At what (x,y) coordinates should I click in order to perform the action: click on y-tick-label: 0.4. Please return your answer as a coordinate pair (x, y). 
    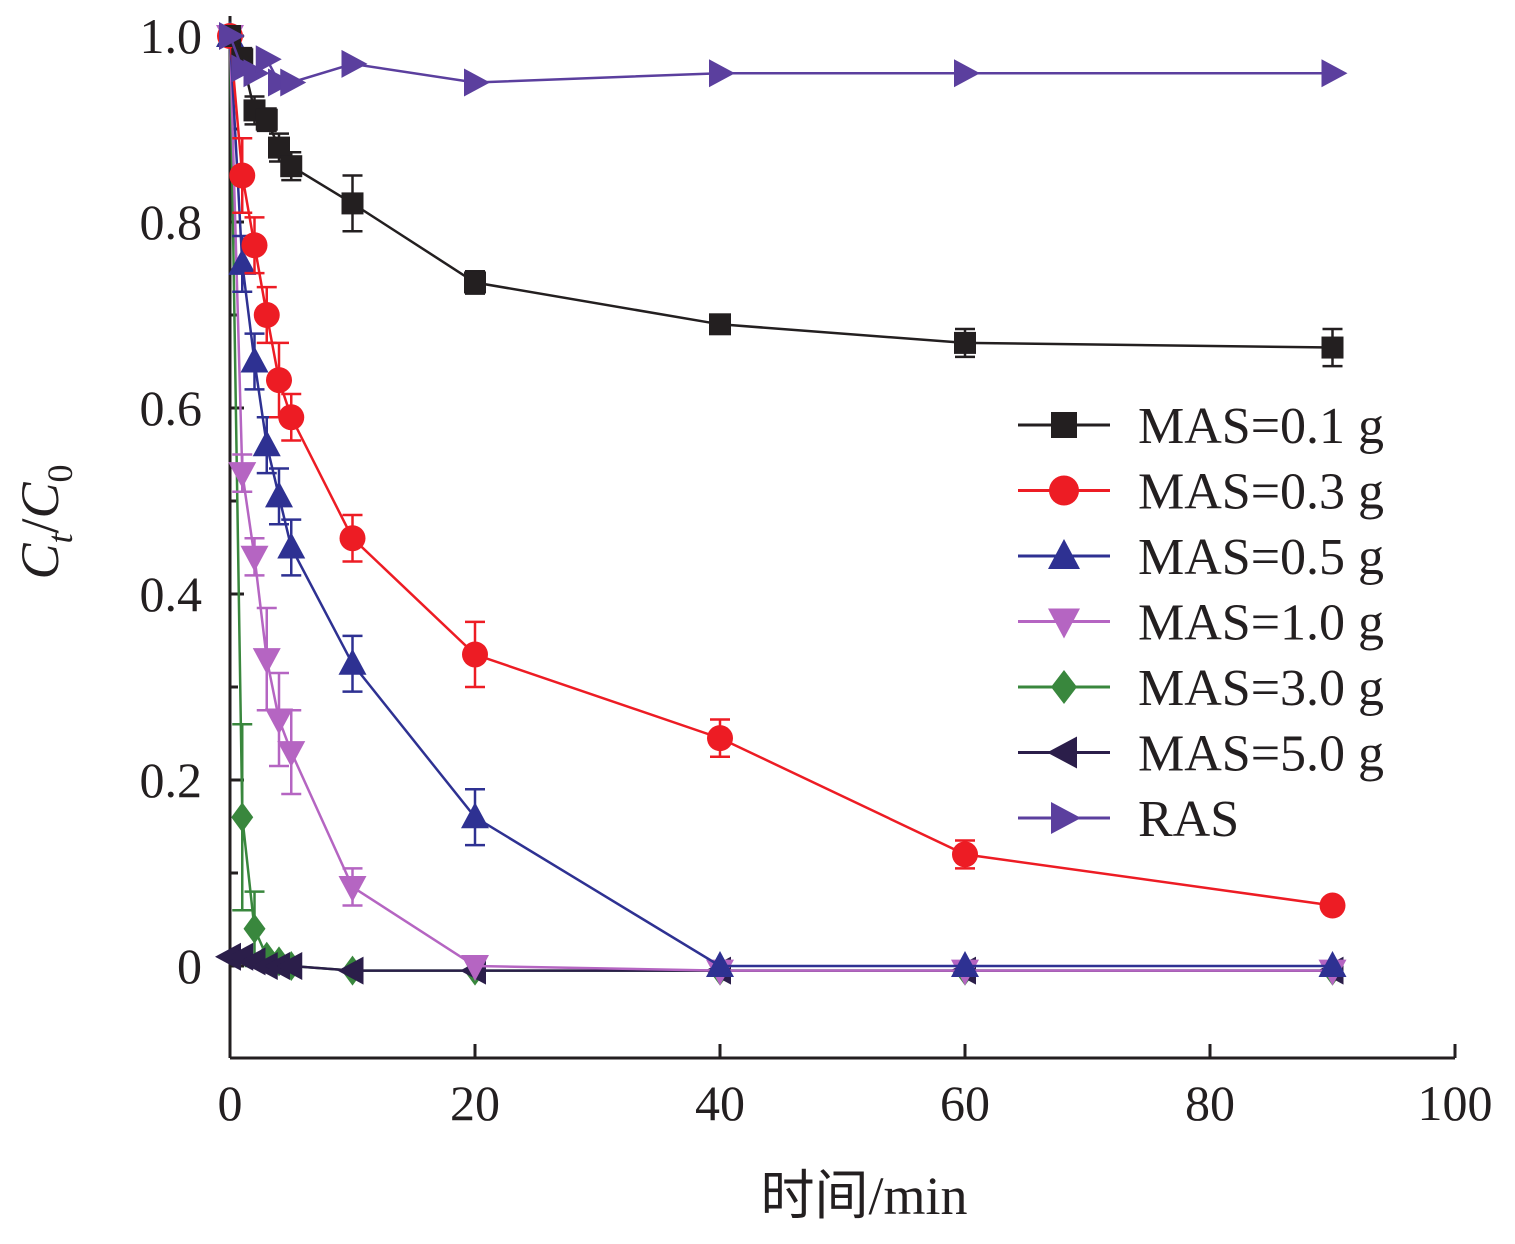
    Looking at the image, I should click on (171, 594).